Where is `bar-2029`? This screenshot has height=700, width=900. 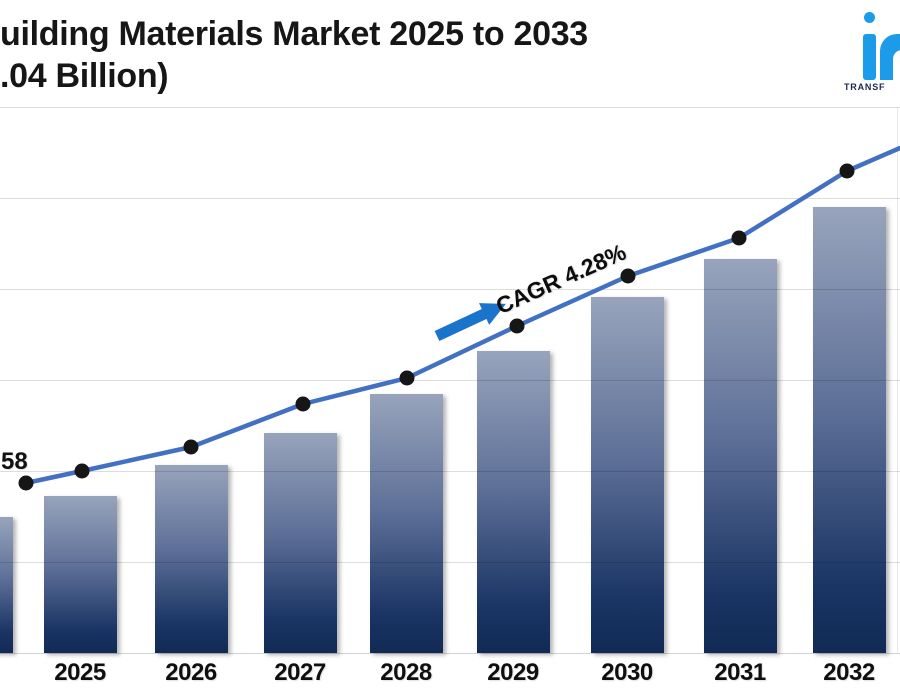 bar-2029 is located at coordinates (513, 502).